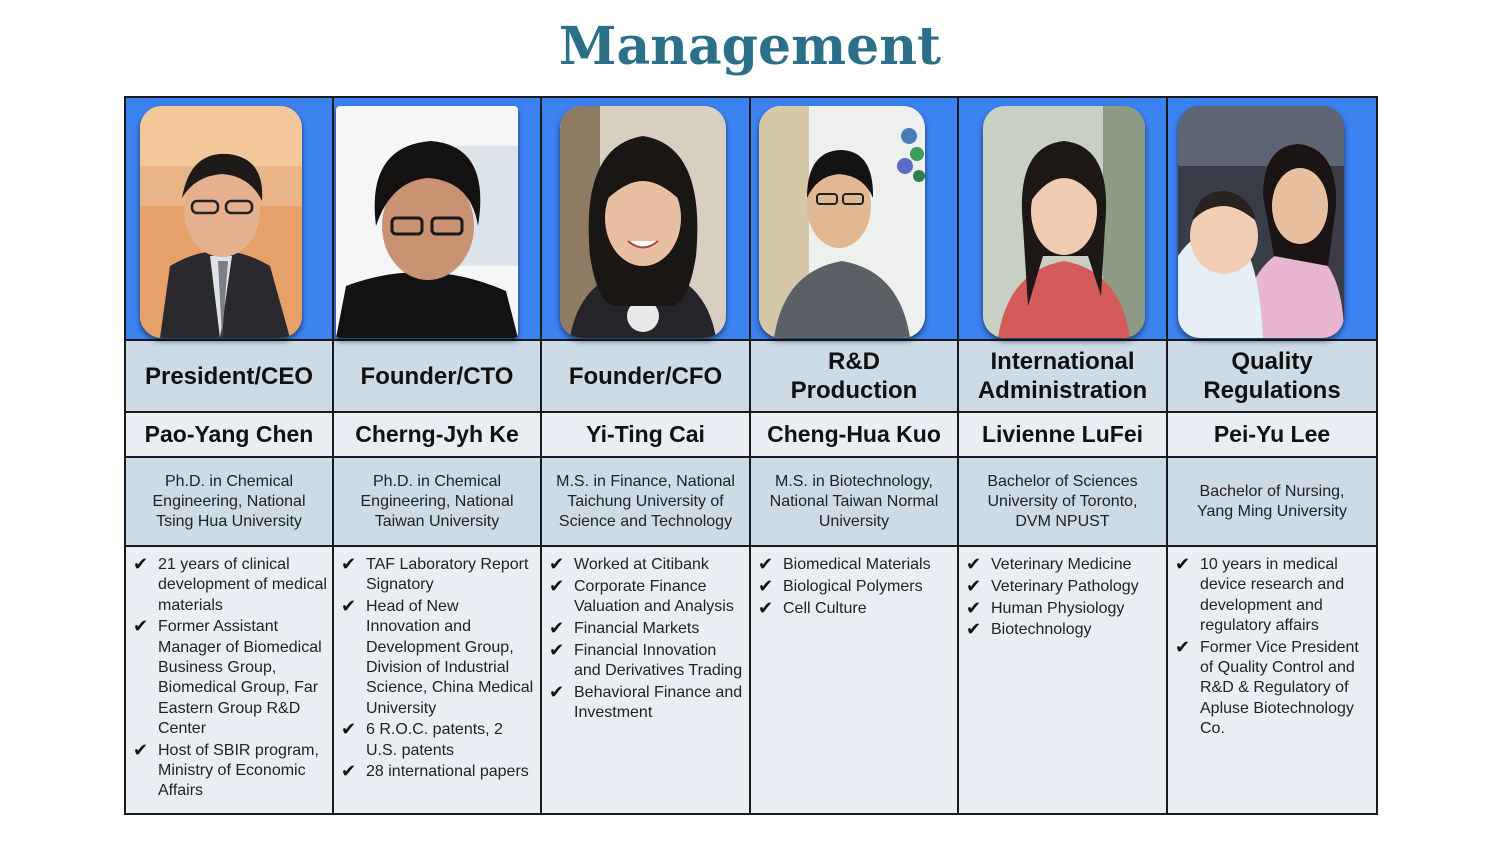 The image size is (1500, 844). I want to click on highlight-text: Biological Polymers, so click(853, 586).